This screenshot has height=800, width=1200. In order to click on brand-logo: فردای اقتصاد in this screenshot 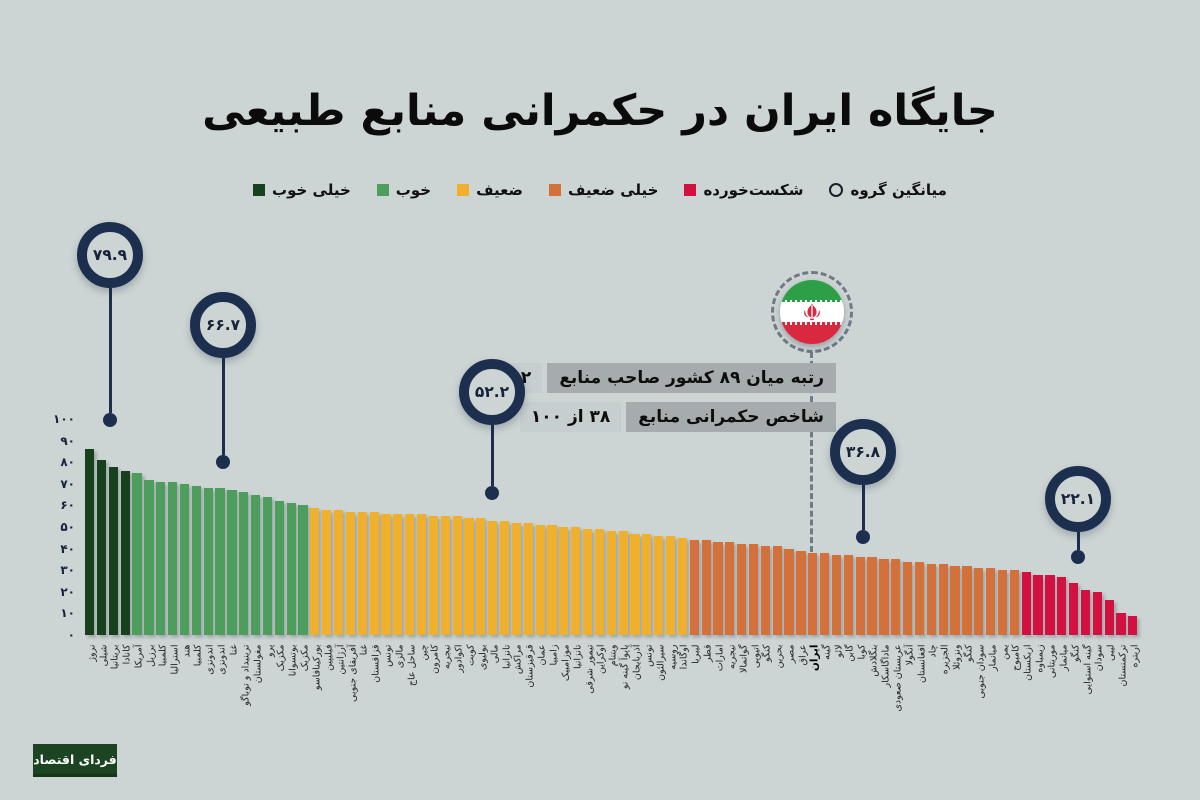, I will do `click(75, 760)`.